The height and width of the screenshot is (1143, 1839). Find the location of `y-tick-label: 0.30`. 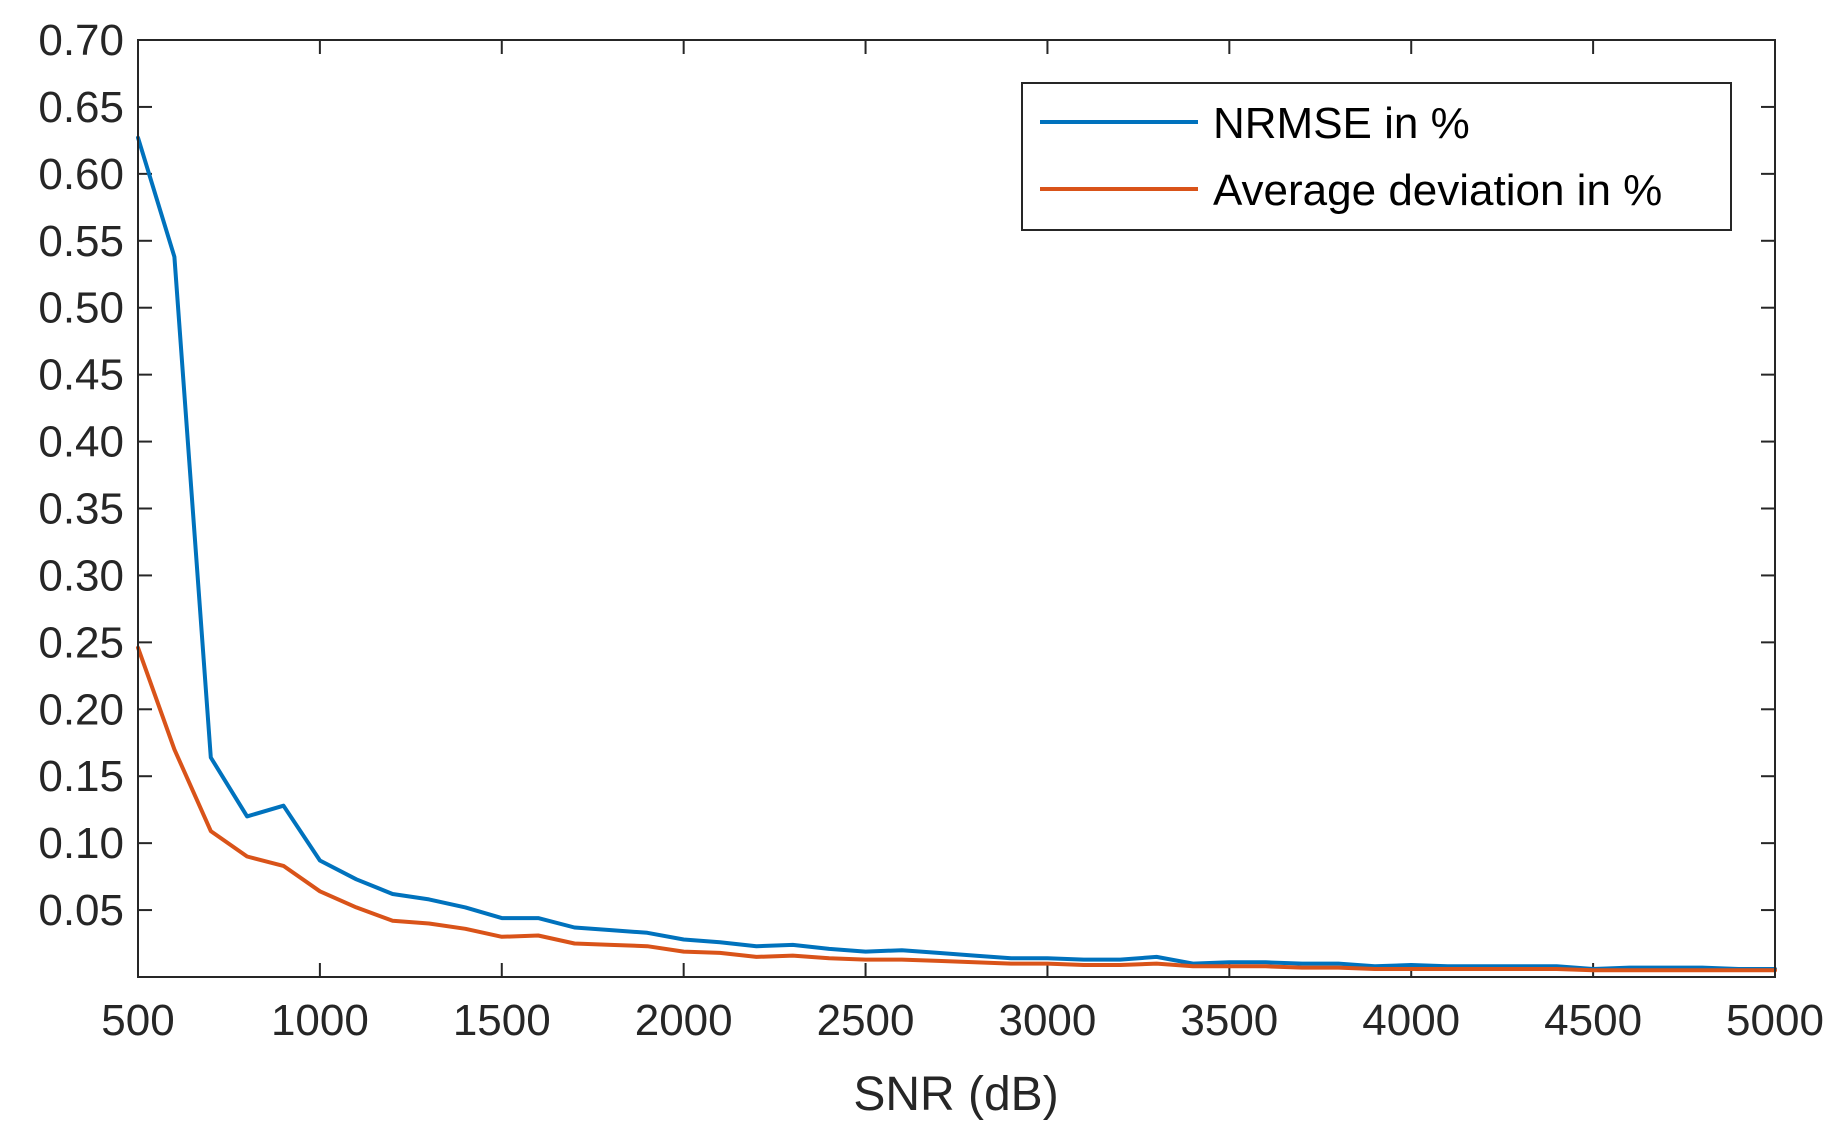

y-tick-label: 0.30 is located at coordinates (81, 575).